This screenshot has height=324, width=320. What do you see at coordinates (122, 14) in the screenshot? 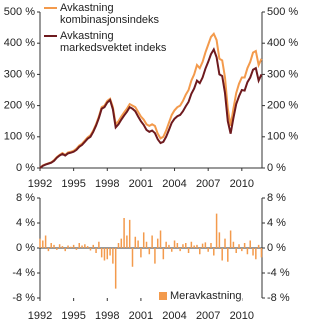
I see `legend-label: Avkastning kombinasjonsindeks` at bounding box center [122, 14].